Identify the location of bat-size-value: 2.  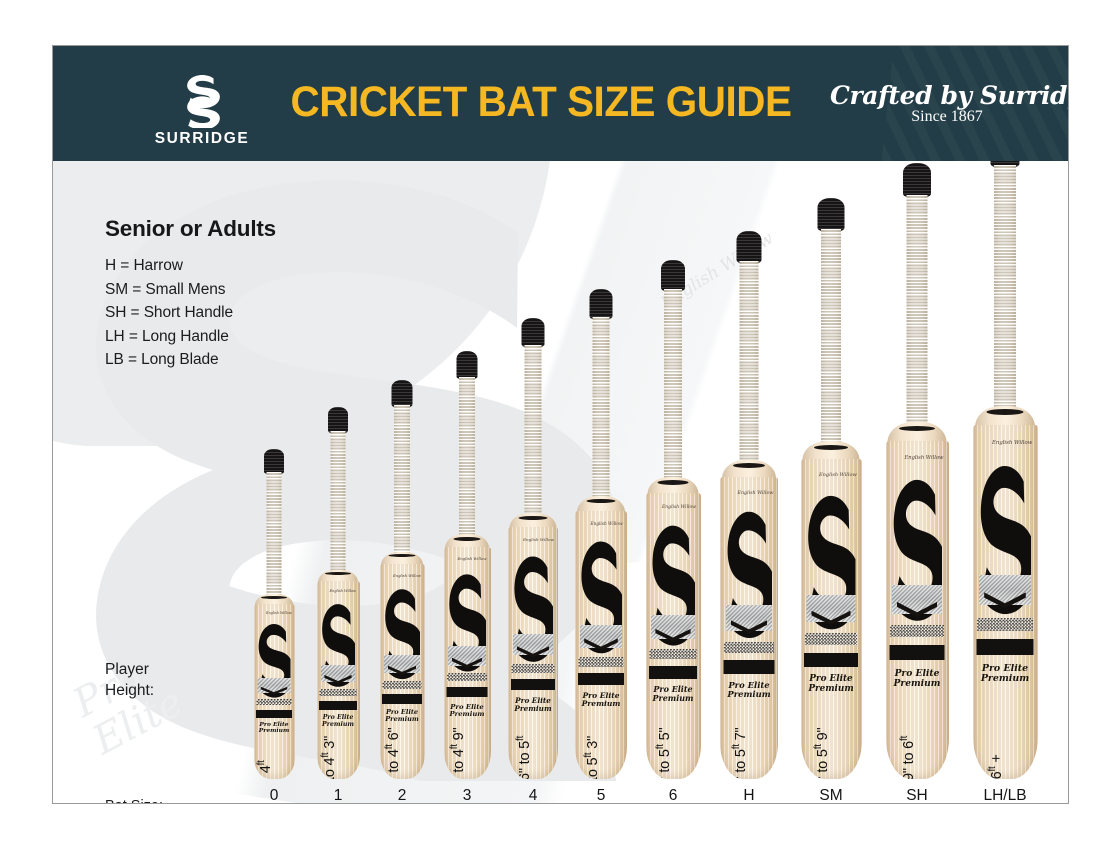
(402, 795).